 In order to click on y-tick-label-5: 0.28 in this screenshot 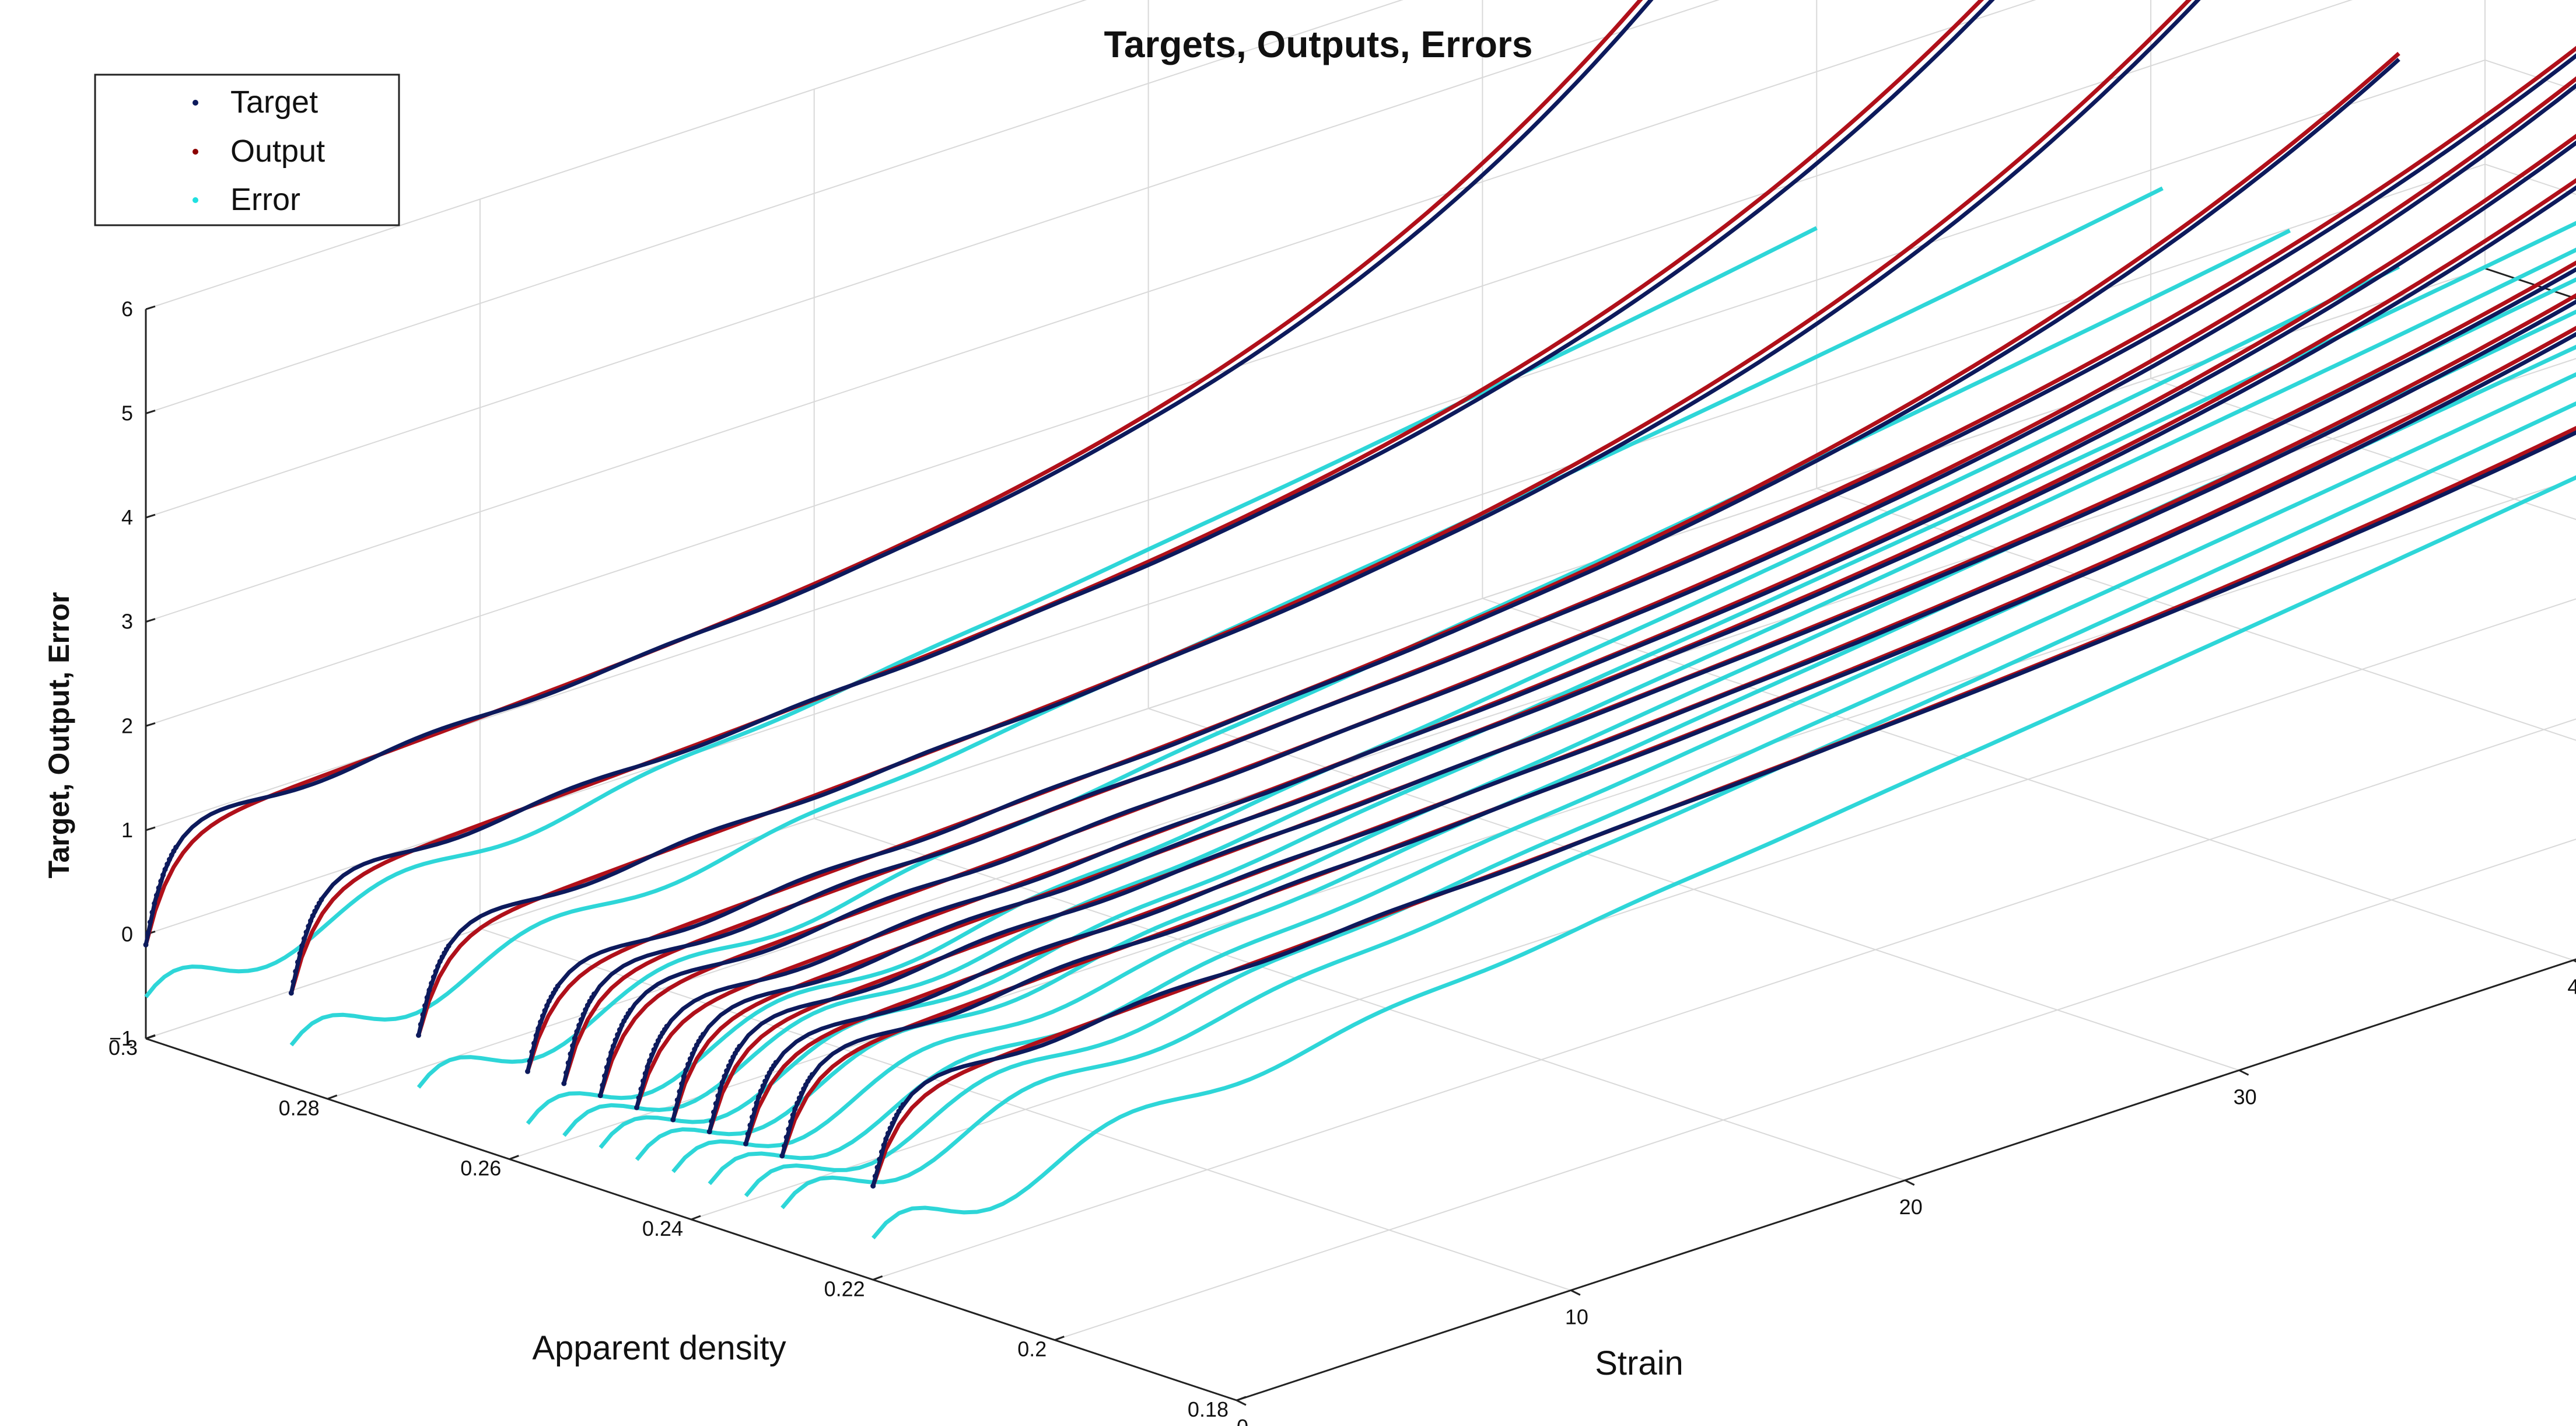, I will do `click(300, 1108)`.